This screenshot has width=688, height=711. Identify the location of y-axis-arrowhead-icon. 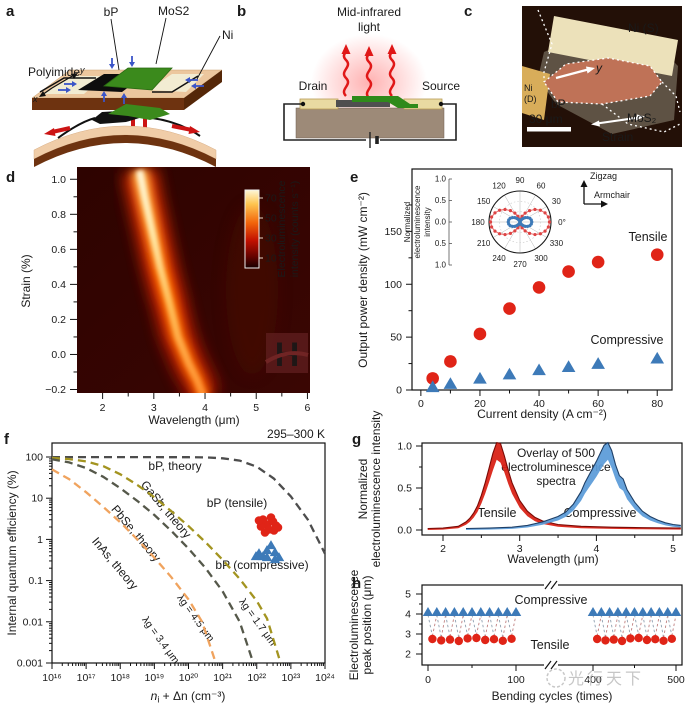
(590, 70).